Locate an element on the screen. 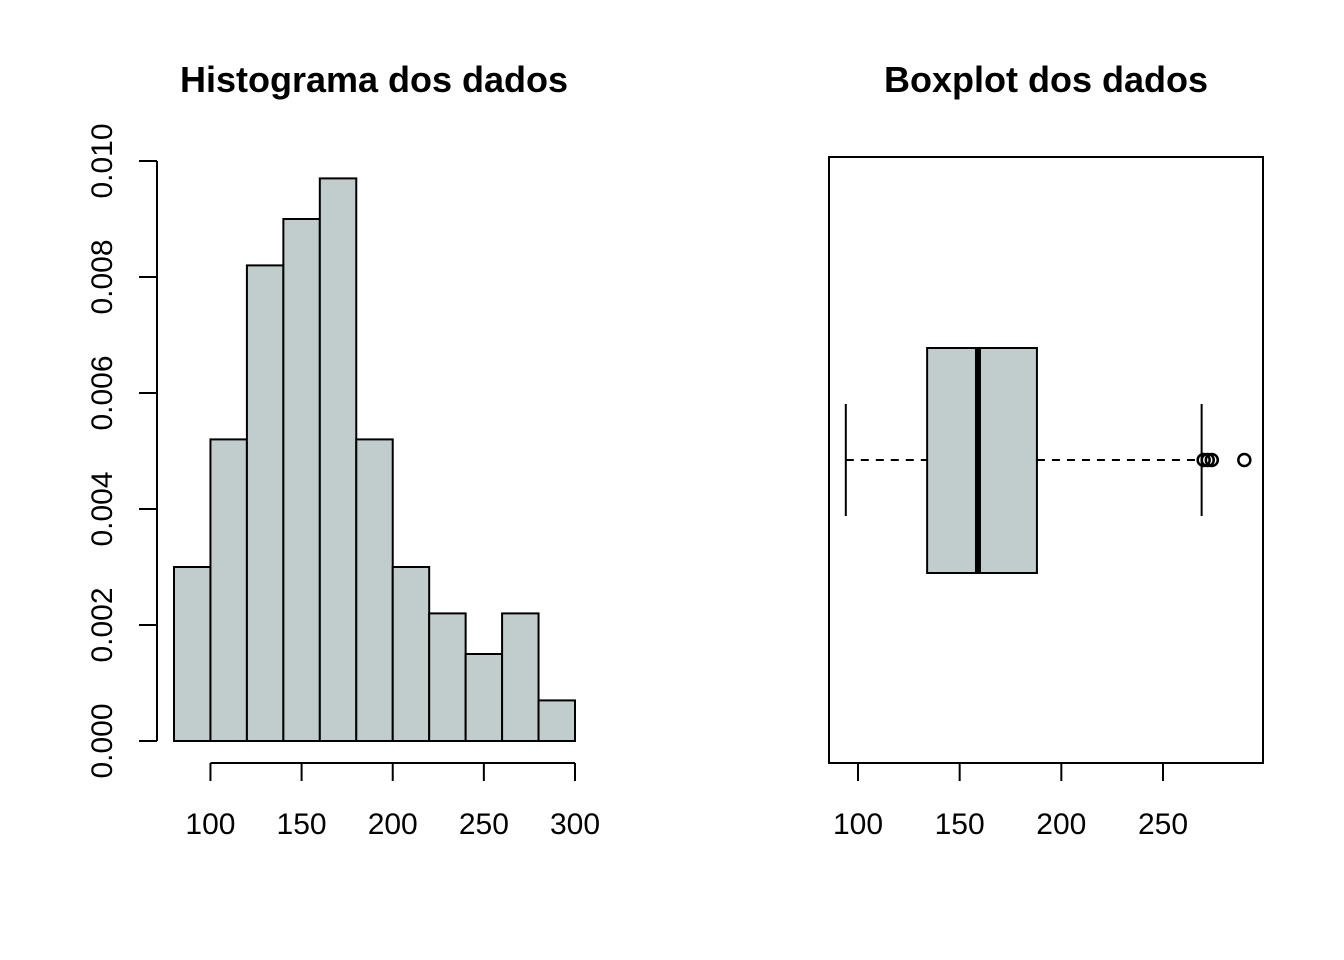  boxplot-box is located at coordinates (982, 460).